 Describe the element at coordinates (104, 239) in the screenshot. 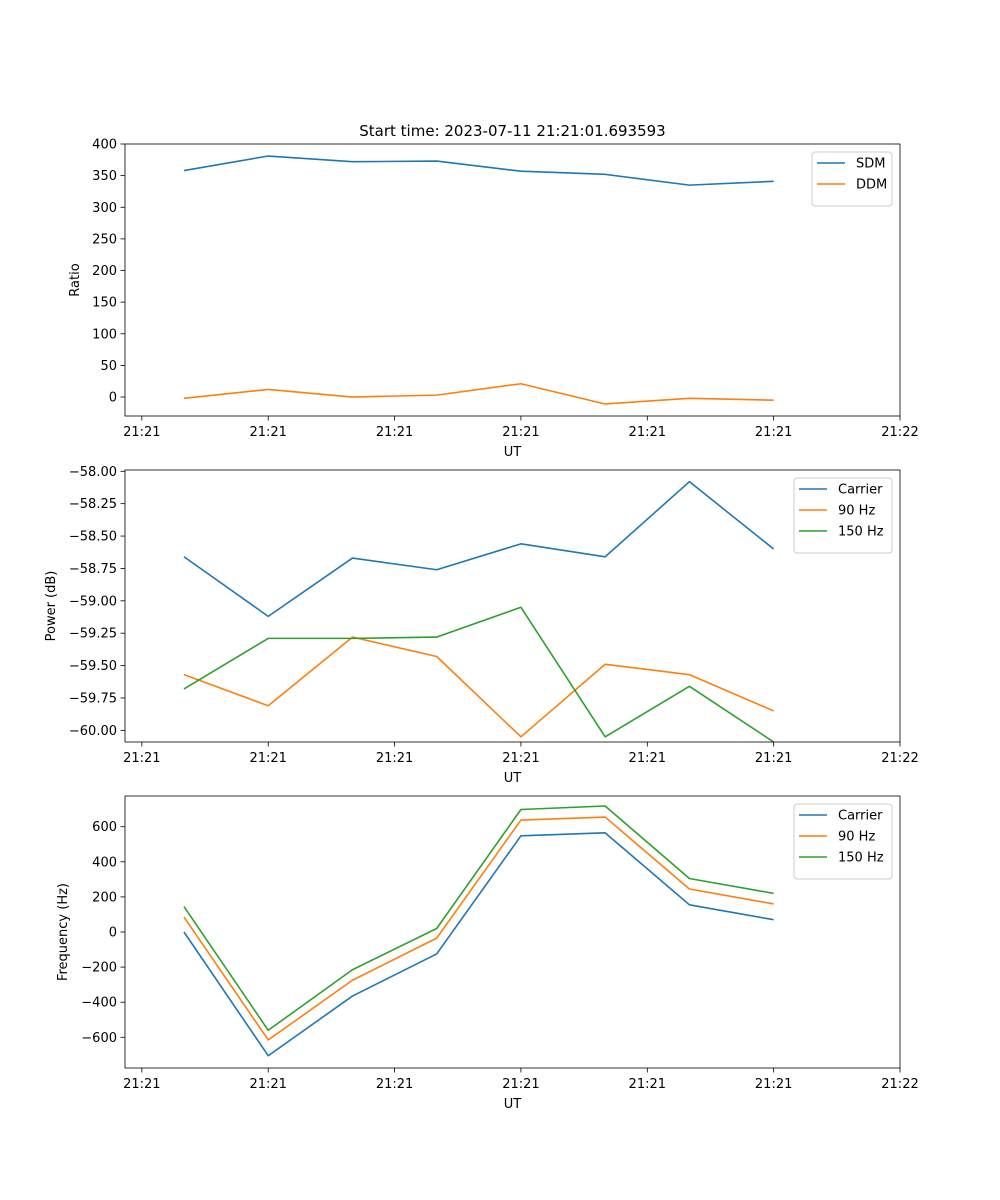

I see `y-tick-label: 250` at that location.